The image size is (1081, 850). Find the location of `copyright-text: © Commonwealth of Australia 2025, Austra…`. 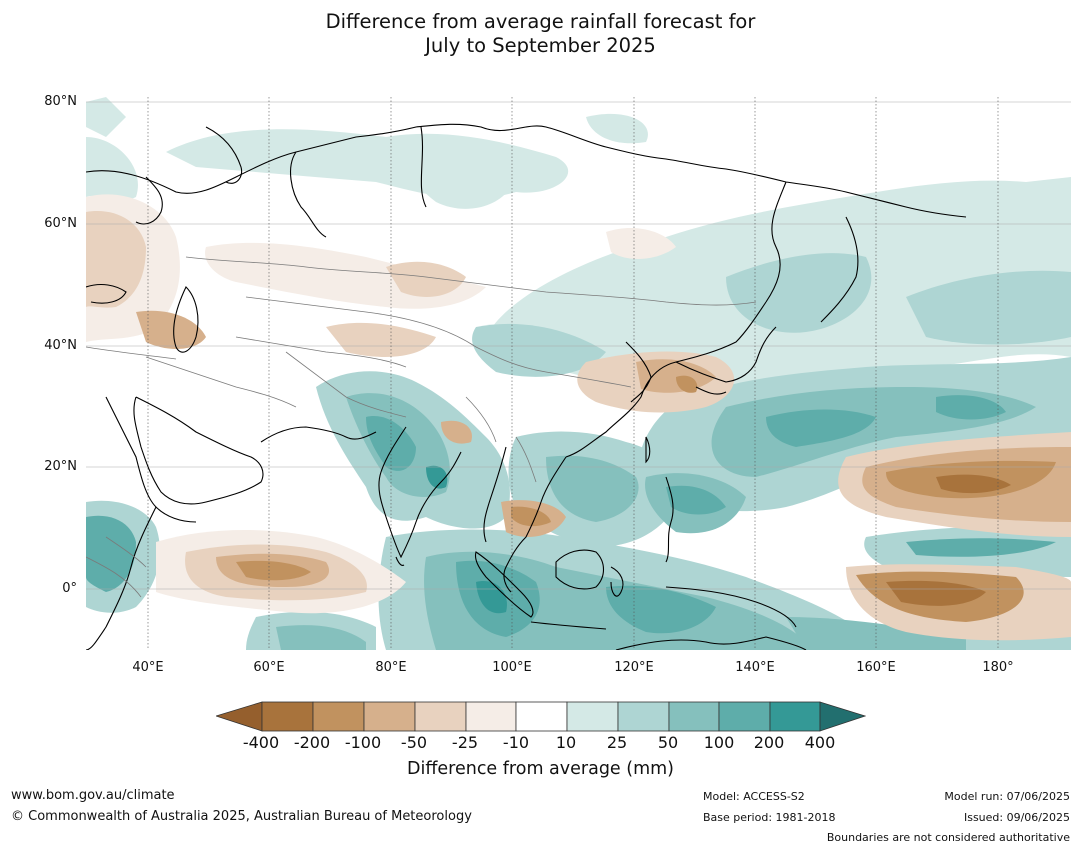

copyright-text: © Commonwealth of Australia 2025, Austra… is located at coordinates (241, 816).